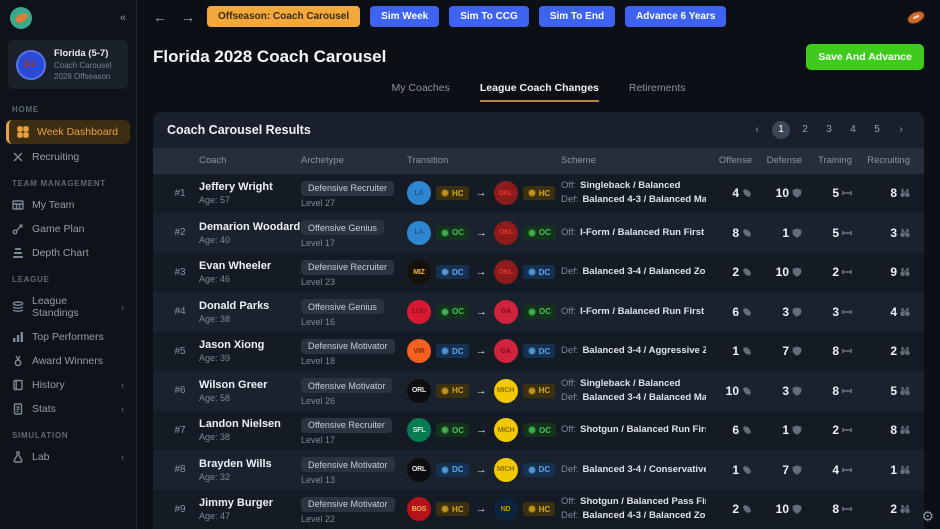 The width and height of the screenshot is (940, 529). I want to click on role-label: OC, so click(458, 312).